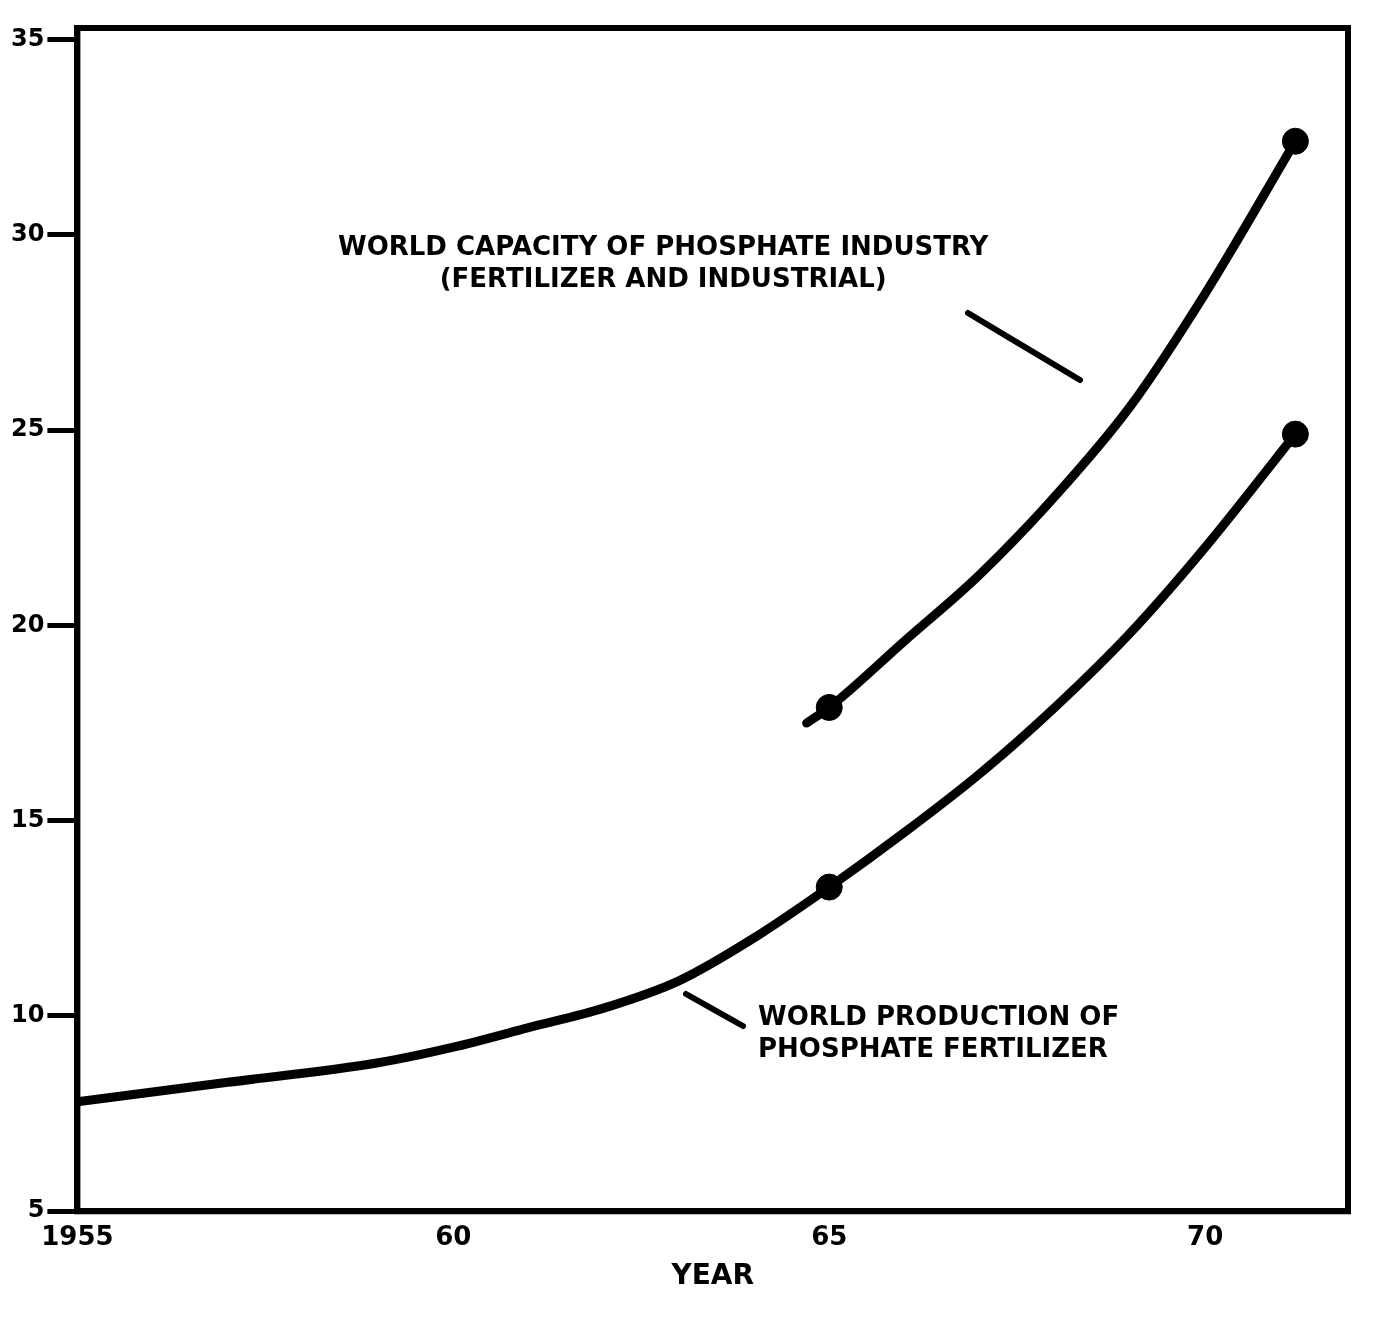 Image resolution: width=1382 pixels, height=1319 pixels. I want to click on x-axis-title: YEAR, so click(712, 1275).